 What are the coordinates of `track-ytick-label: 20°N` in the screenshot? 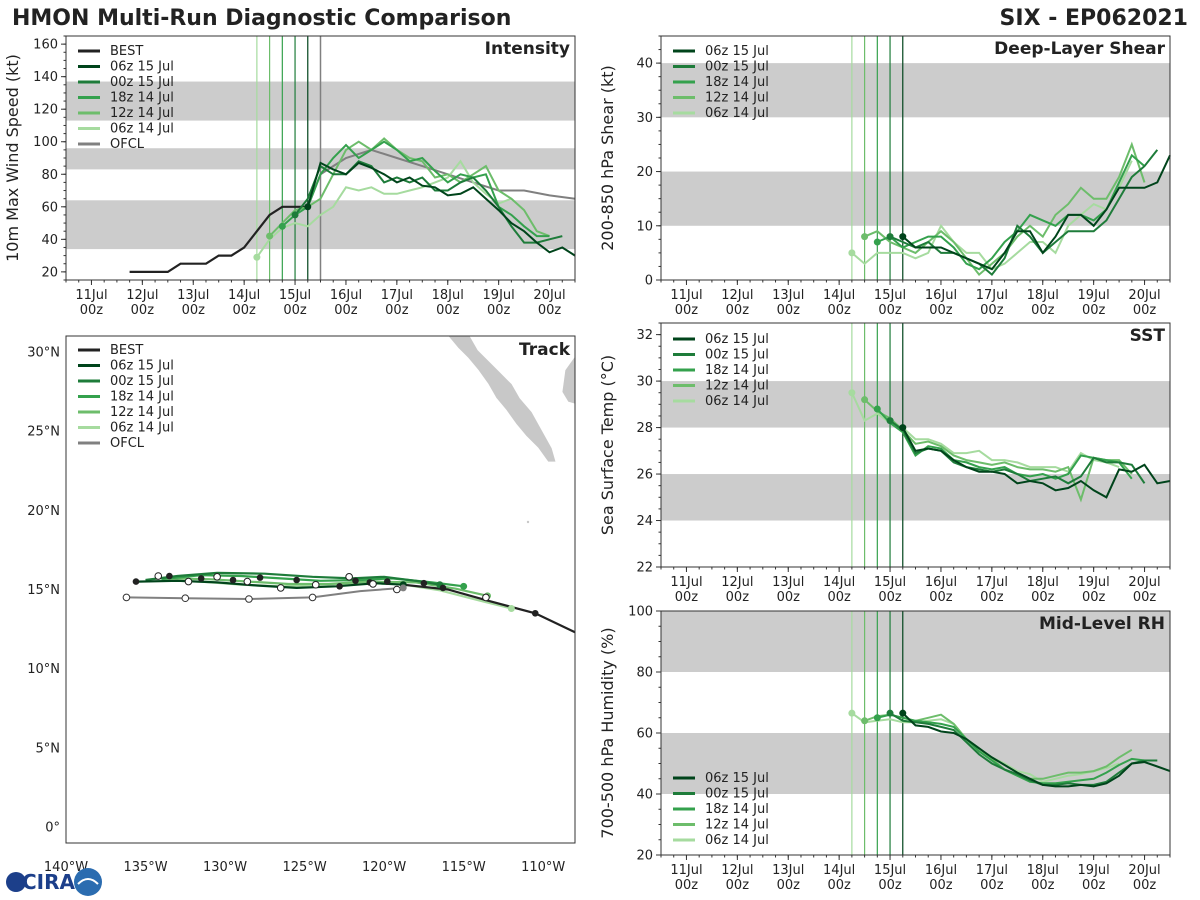 It's located at (43, 511).